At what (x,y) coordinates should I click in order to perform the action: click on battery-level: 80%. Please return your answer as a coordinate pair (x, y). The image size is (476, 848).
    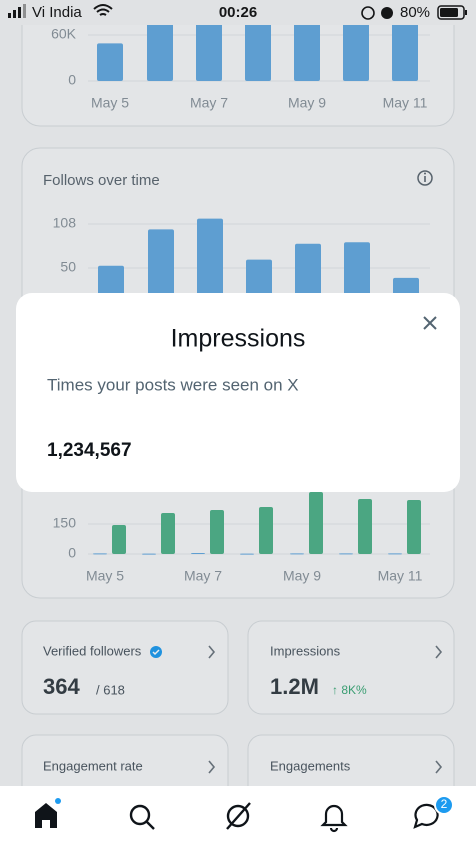
    Looking at the image, I should click on (415, 12).